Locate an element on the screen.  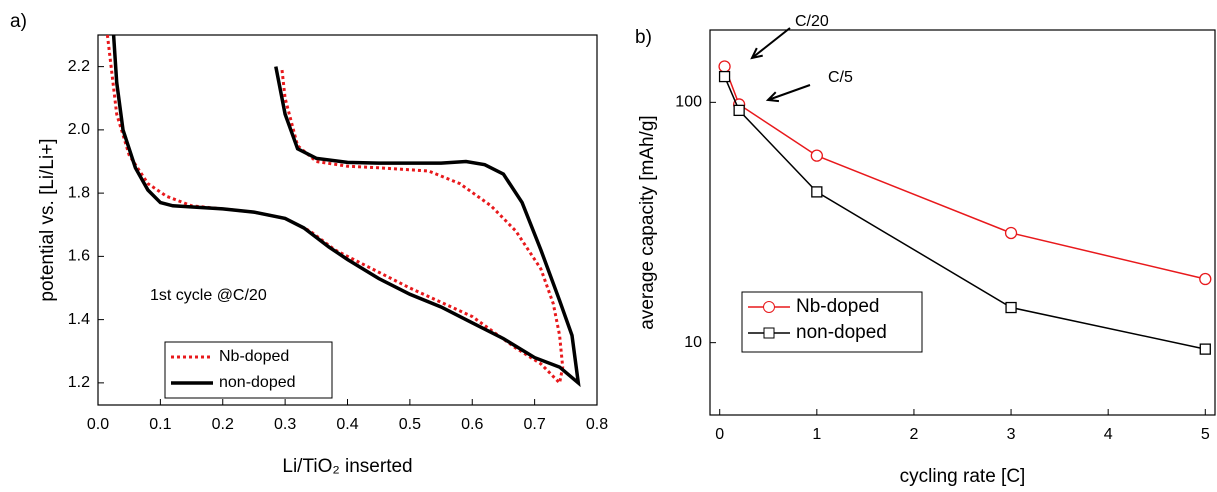
x-tick-label: 0.3 is located at coordinates (285, 424).